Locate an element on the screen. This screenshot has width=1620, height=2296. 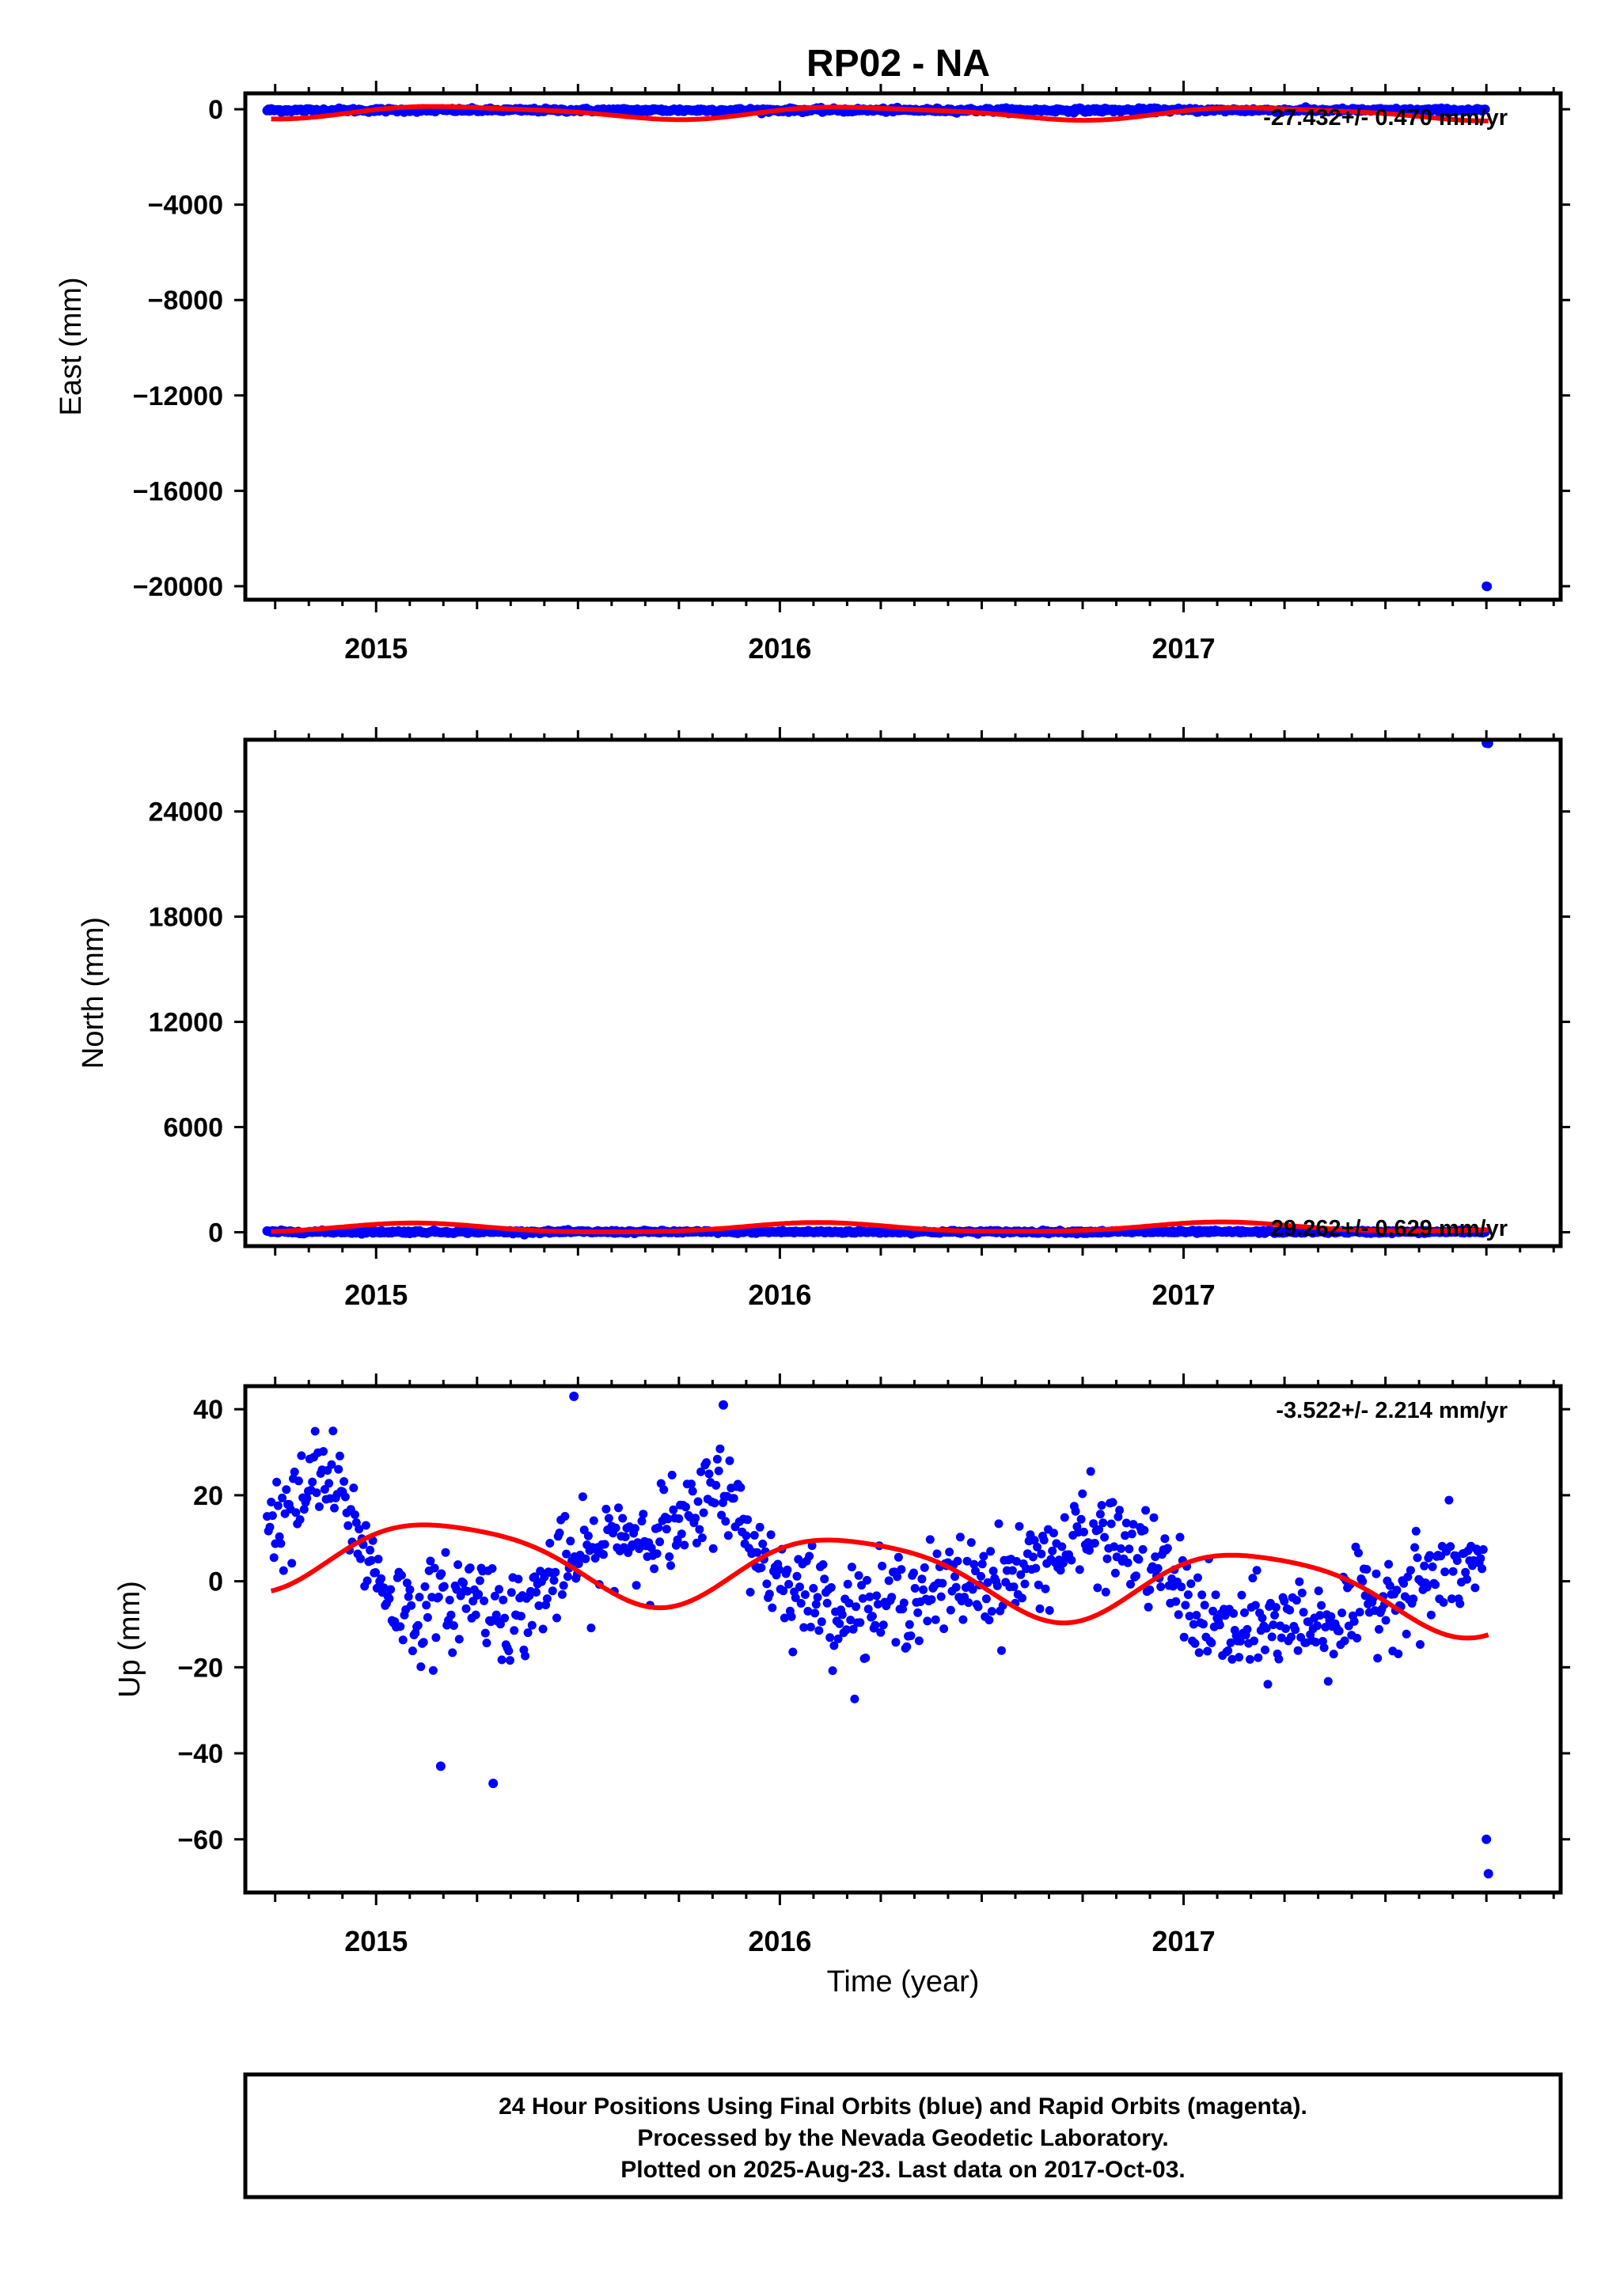
outlier-point is located at coordinates (723, 1405).